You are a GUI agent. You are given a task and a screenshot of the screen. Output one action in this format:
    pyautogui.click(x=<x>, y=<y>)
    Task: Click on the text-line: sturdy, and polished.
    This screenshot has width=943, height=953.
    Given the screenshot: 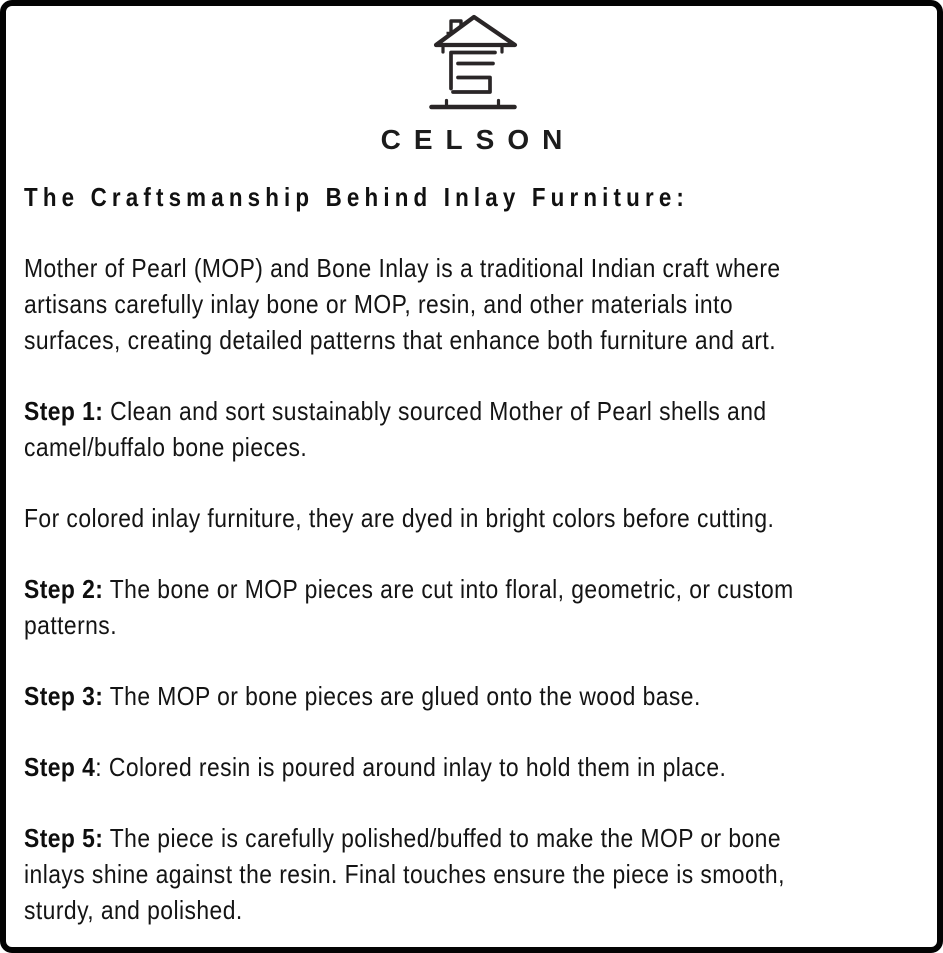 What is the action you would take?
    pyautogui.click(x=133, y=910)
    